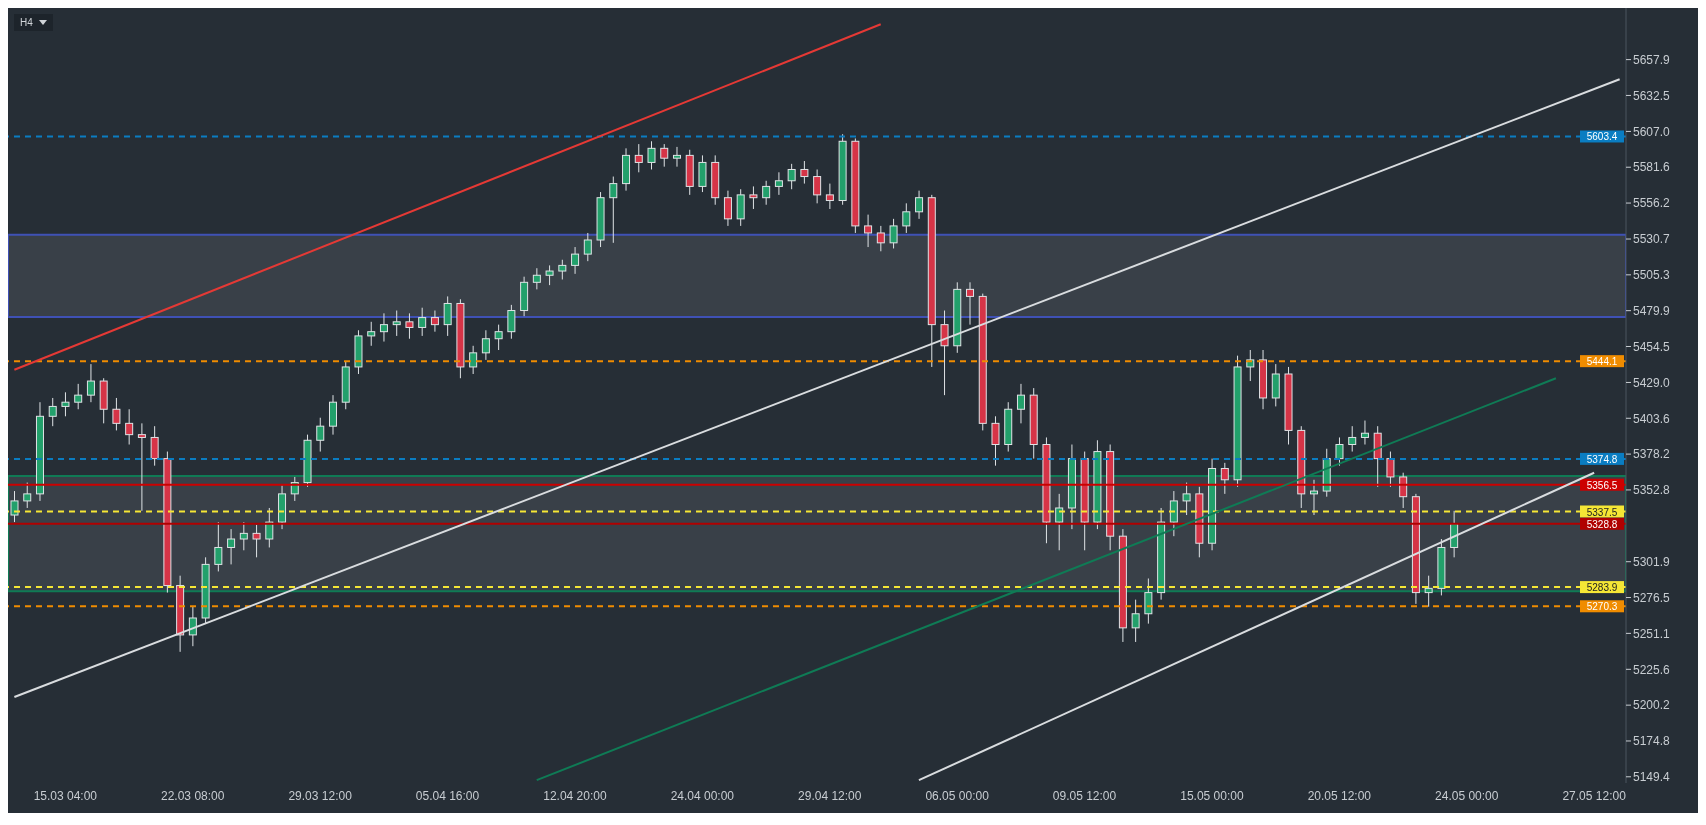 The image size is (1706, 825). What do you see at coordinates (1652, 561) in the screenshot?
I see `y-tick-label: 5301.9` at bounding box center [1652, 561].